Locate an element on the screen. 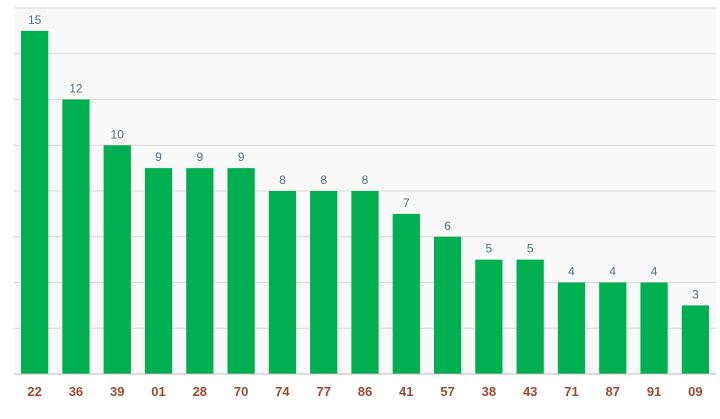 The image size is (720, 419). value-label-74: 8 is located at coordinates (282, 180).